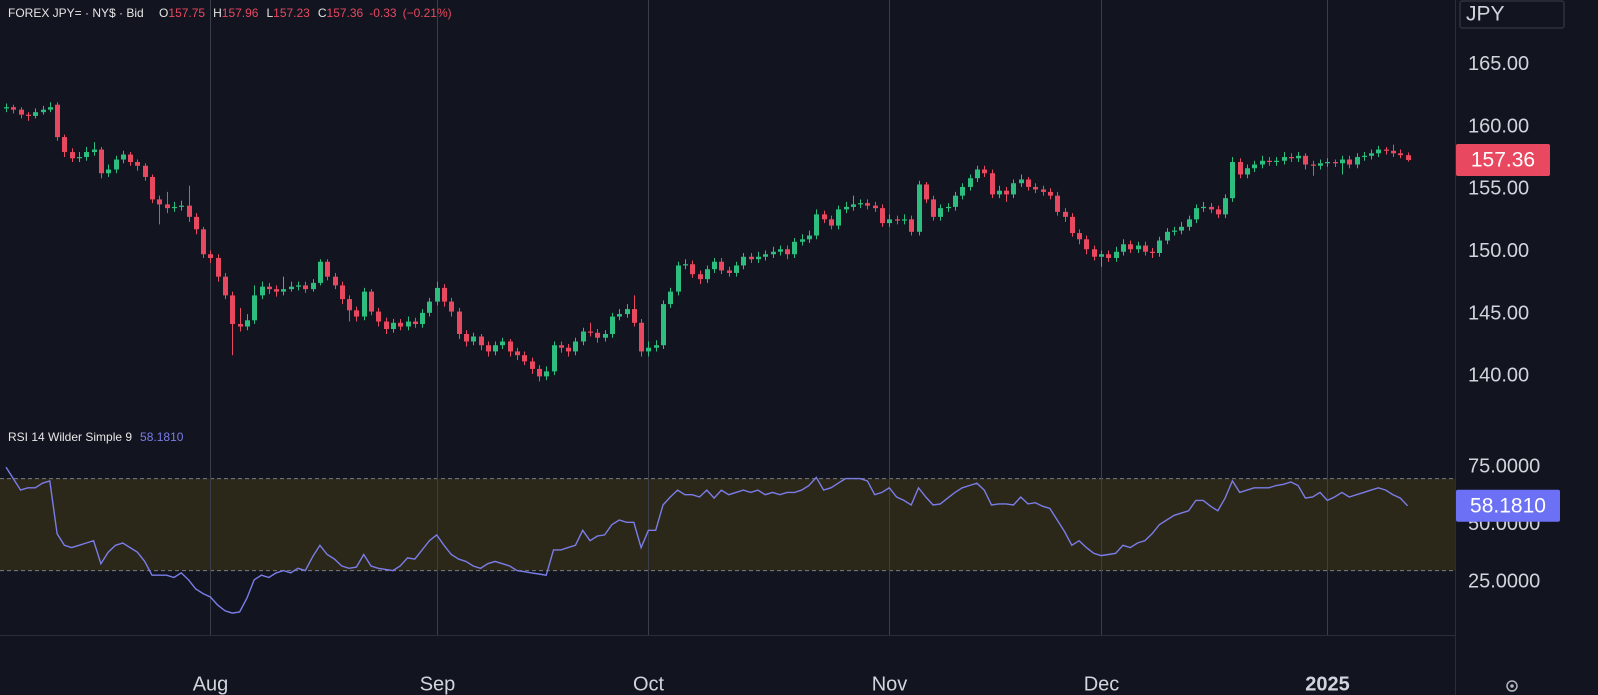 This screenshot has width=1598, height=695. What do you see at coordinates (1498, 189) in the screenshot?
I see `y-tick-label: 155.00` at bounding box center [1498, 189].